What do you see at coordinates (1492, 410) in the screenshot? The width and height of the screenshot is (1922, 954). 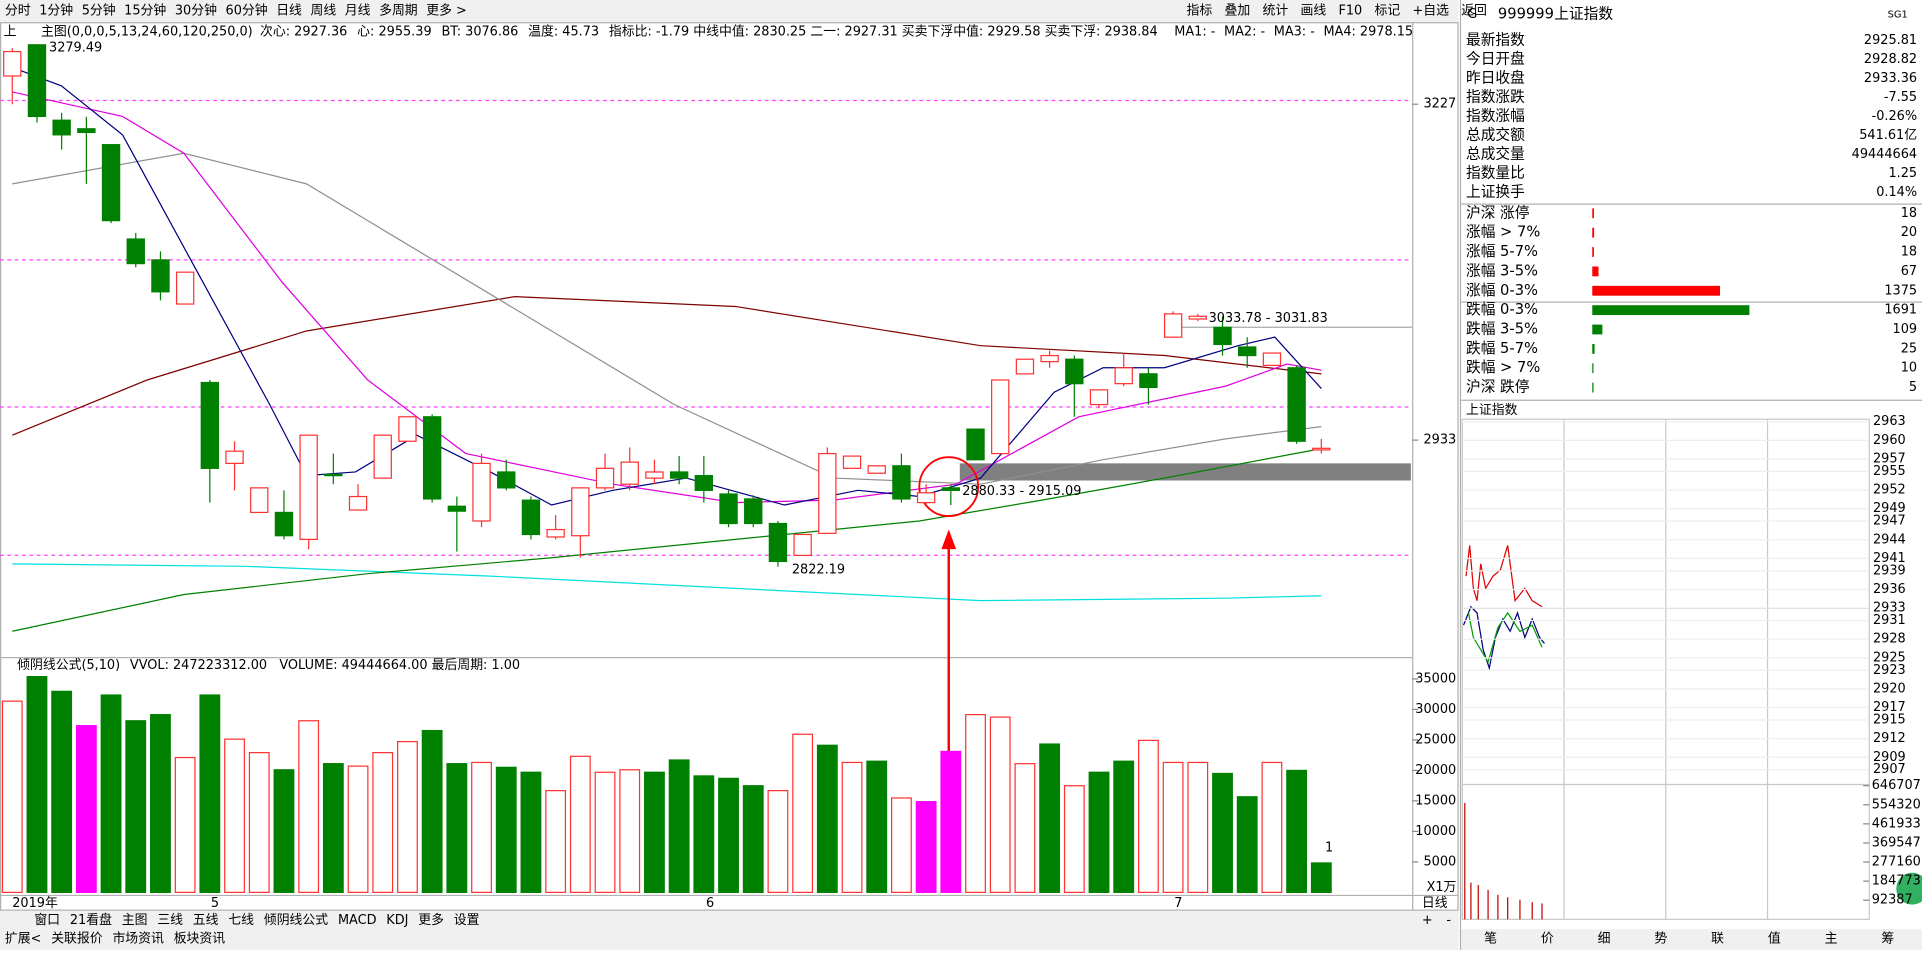 I see `intraday-title: 上证指数` at bounding box center [1492, 410].